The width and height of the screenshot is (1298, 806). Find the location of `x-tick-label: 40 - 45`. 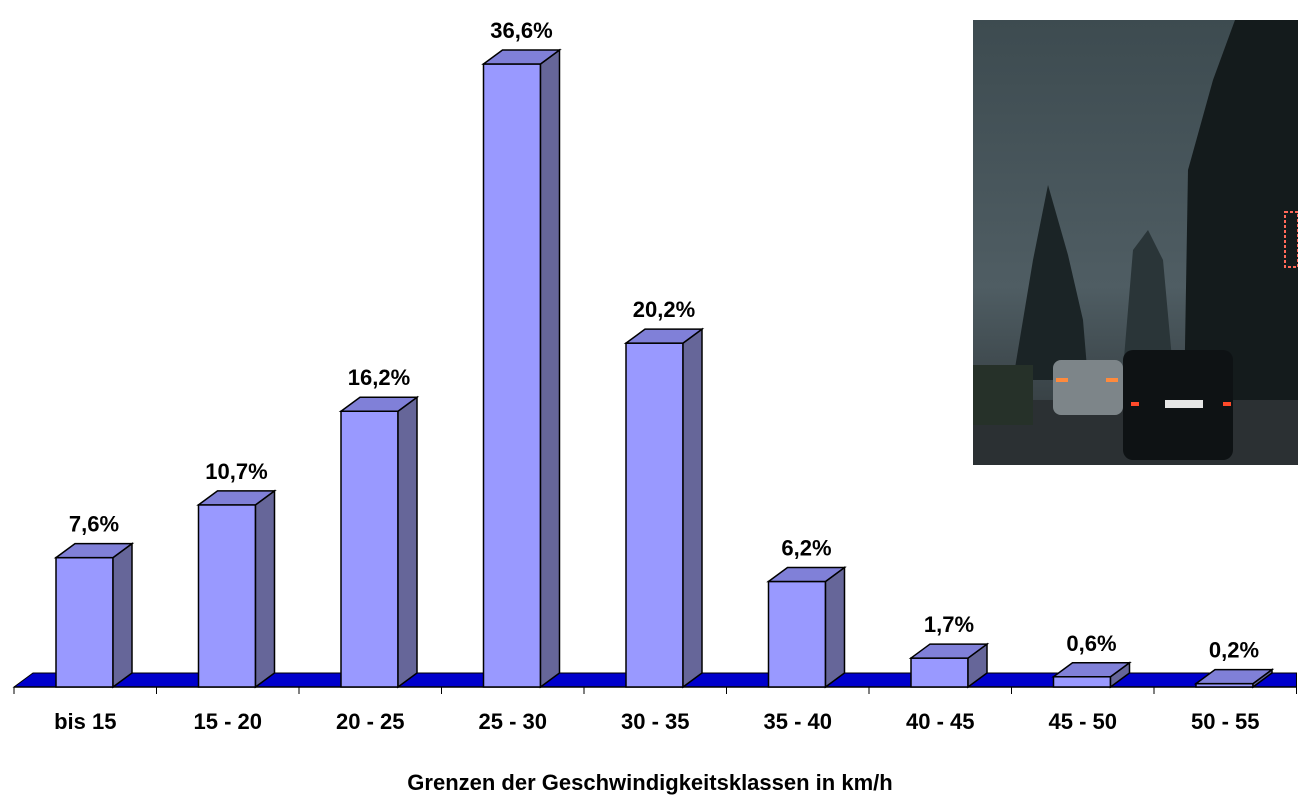

x-tick-label: 40 - 45 is located at coordinates (940, 721).